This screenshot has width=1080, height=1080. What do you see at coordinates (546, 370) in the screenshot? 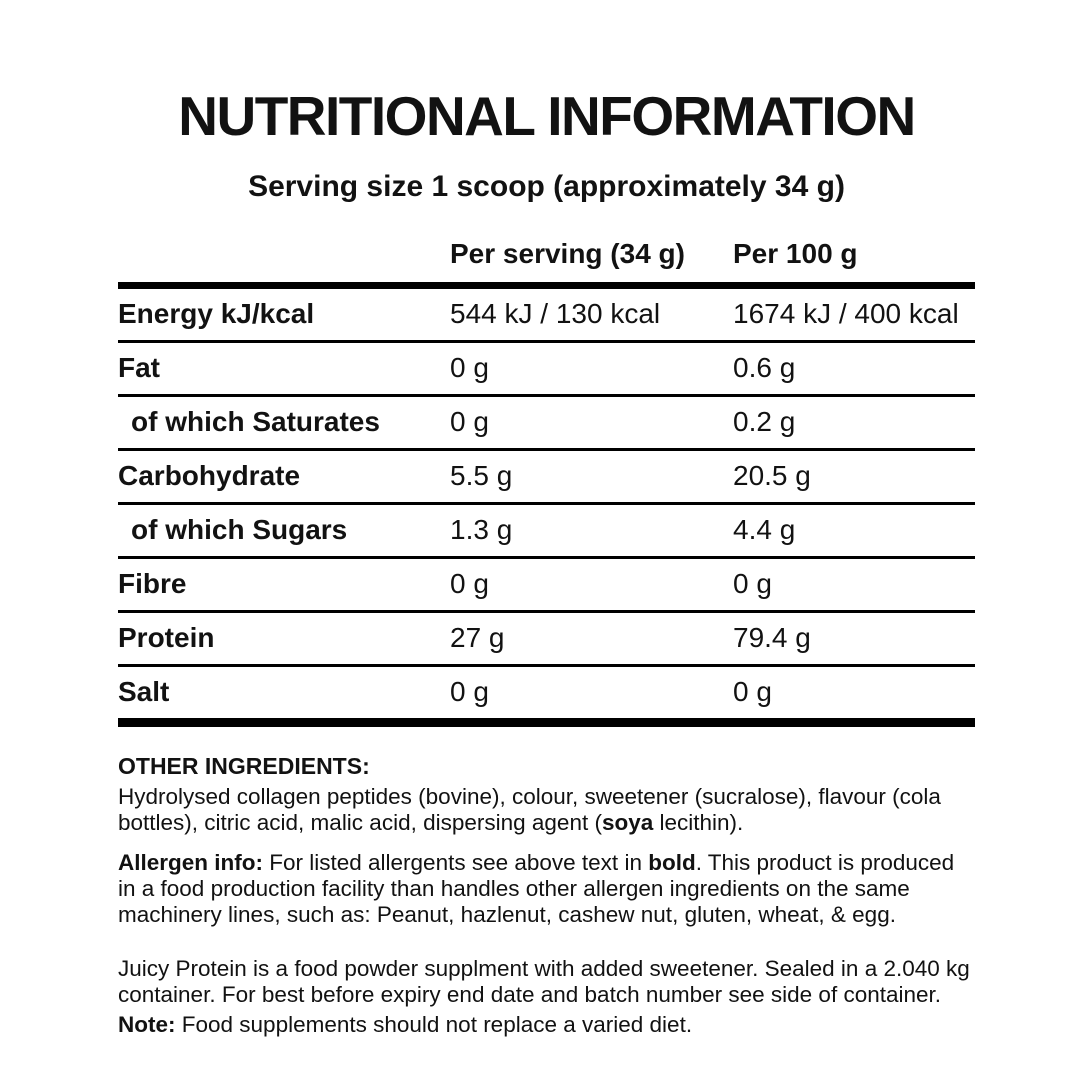
I see `table-row: Fat 0 g 0.6 g` at bounding box center [546, 370].